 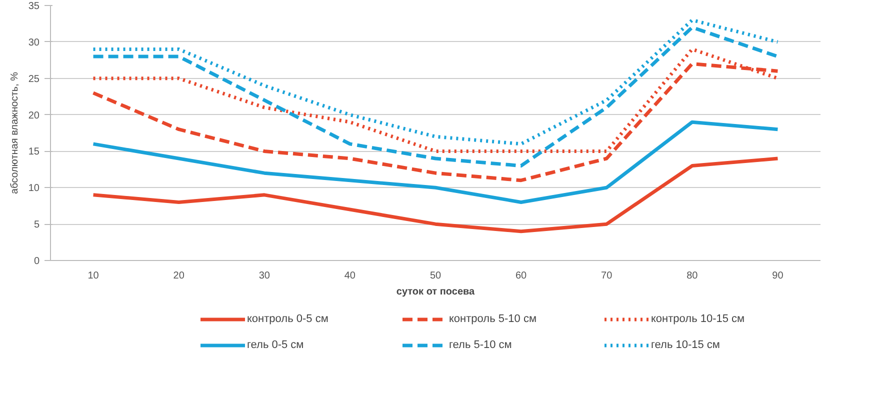 What do you see at coordinates (37, 225) in the screenshot?
I see `y-tick-label: 5` at bounding box center [37, 225].